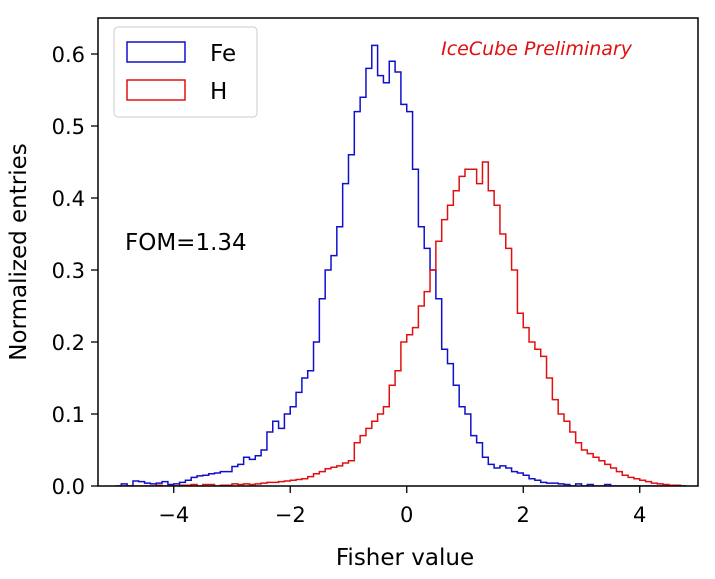 The height and width of the screenshot is (579, 715). Describe the element at coordinates (68, 199) in the screenshot. I see `y-tick-label: 0.4` at that location.